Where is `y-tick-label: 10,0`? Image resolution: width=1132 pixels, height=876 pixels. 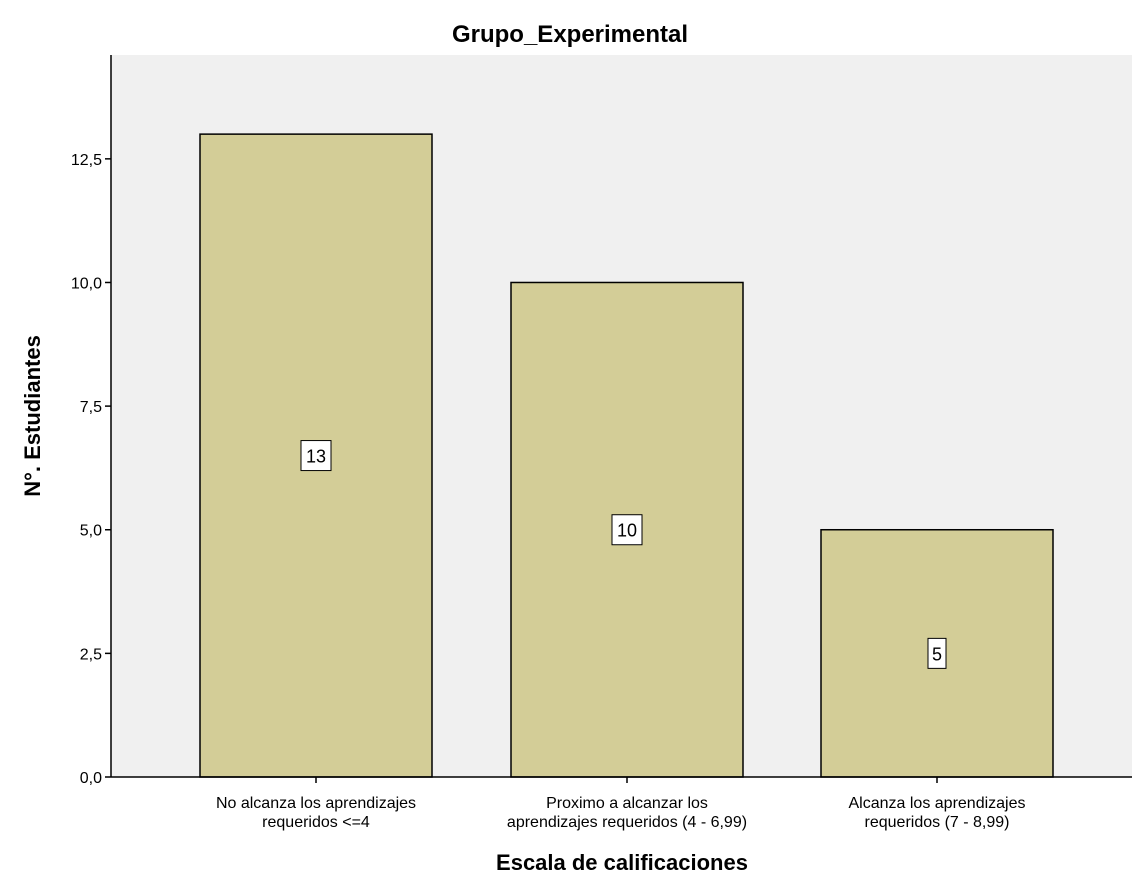
y-tick-label: 10,0 is located at coordinates (86, 283).